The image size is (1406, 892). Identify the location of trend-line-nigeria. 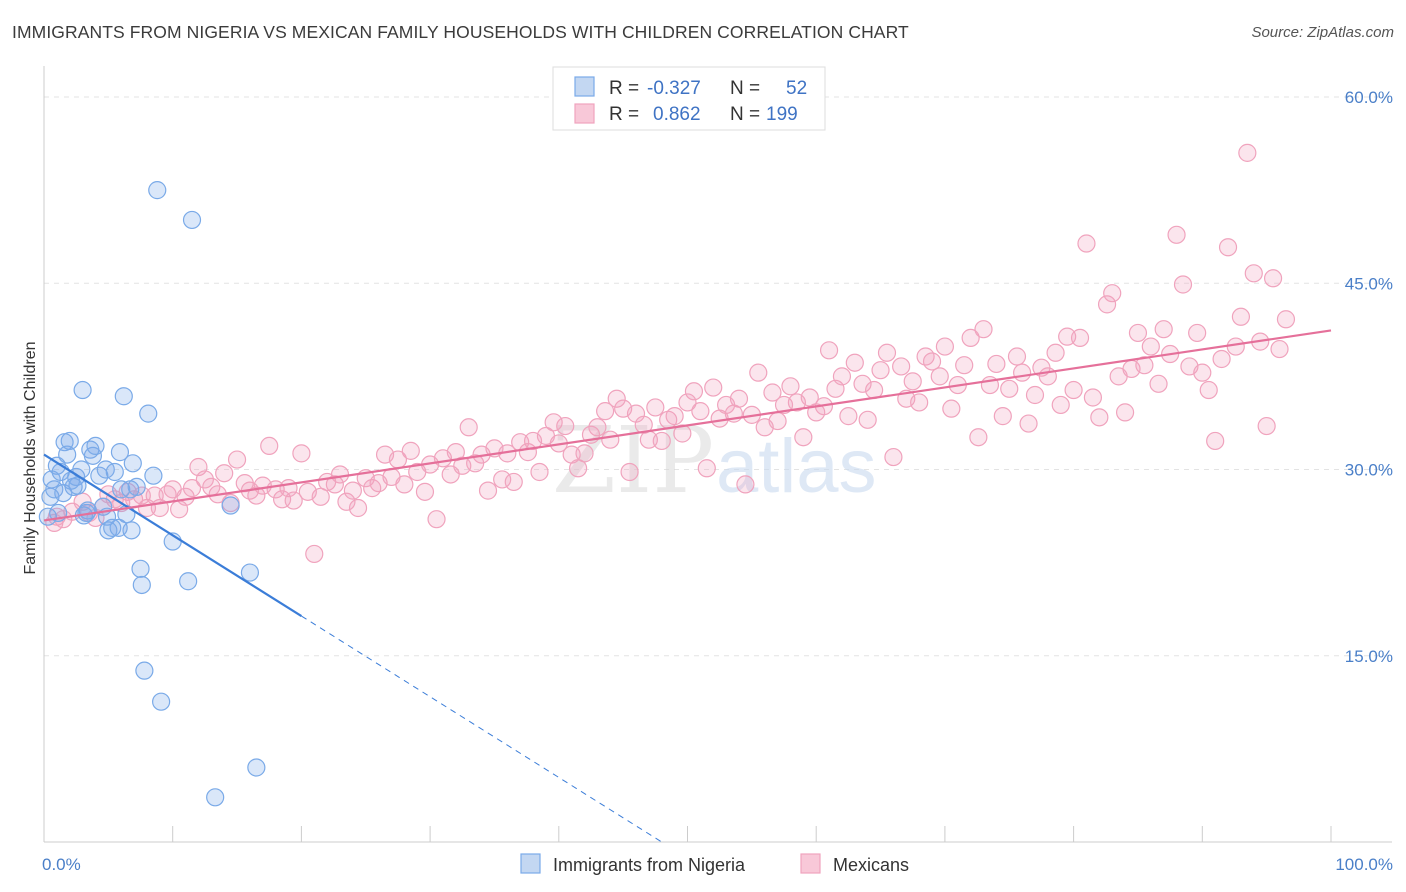
(172, 535).